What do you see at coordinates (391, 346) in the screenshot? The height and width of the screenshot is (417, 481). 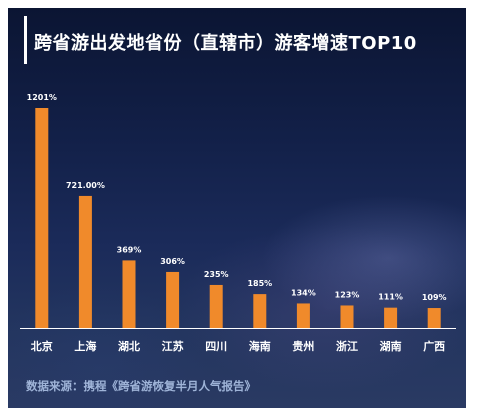 I see `category-label-9: 湖南` at bounding box center [391, 346].